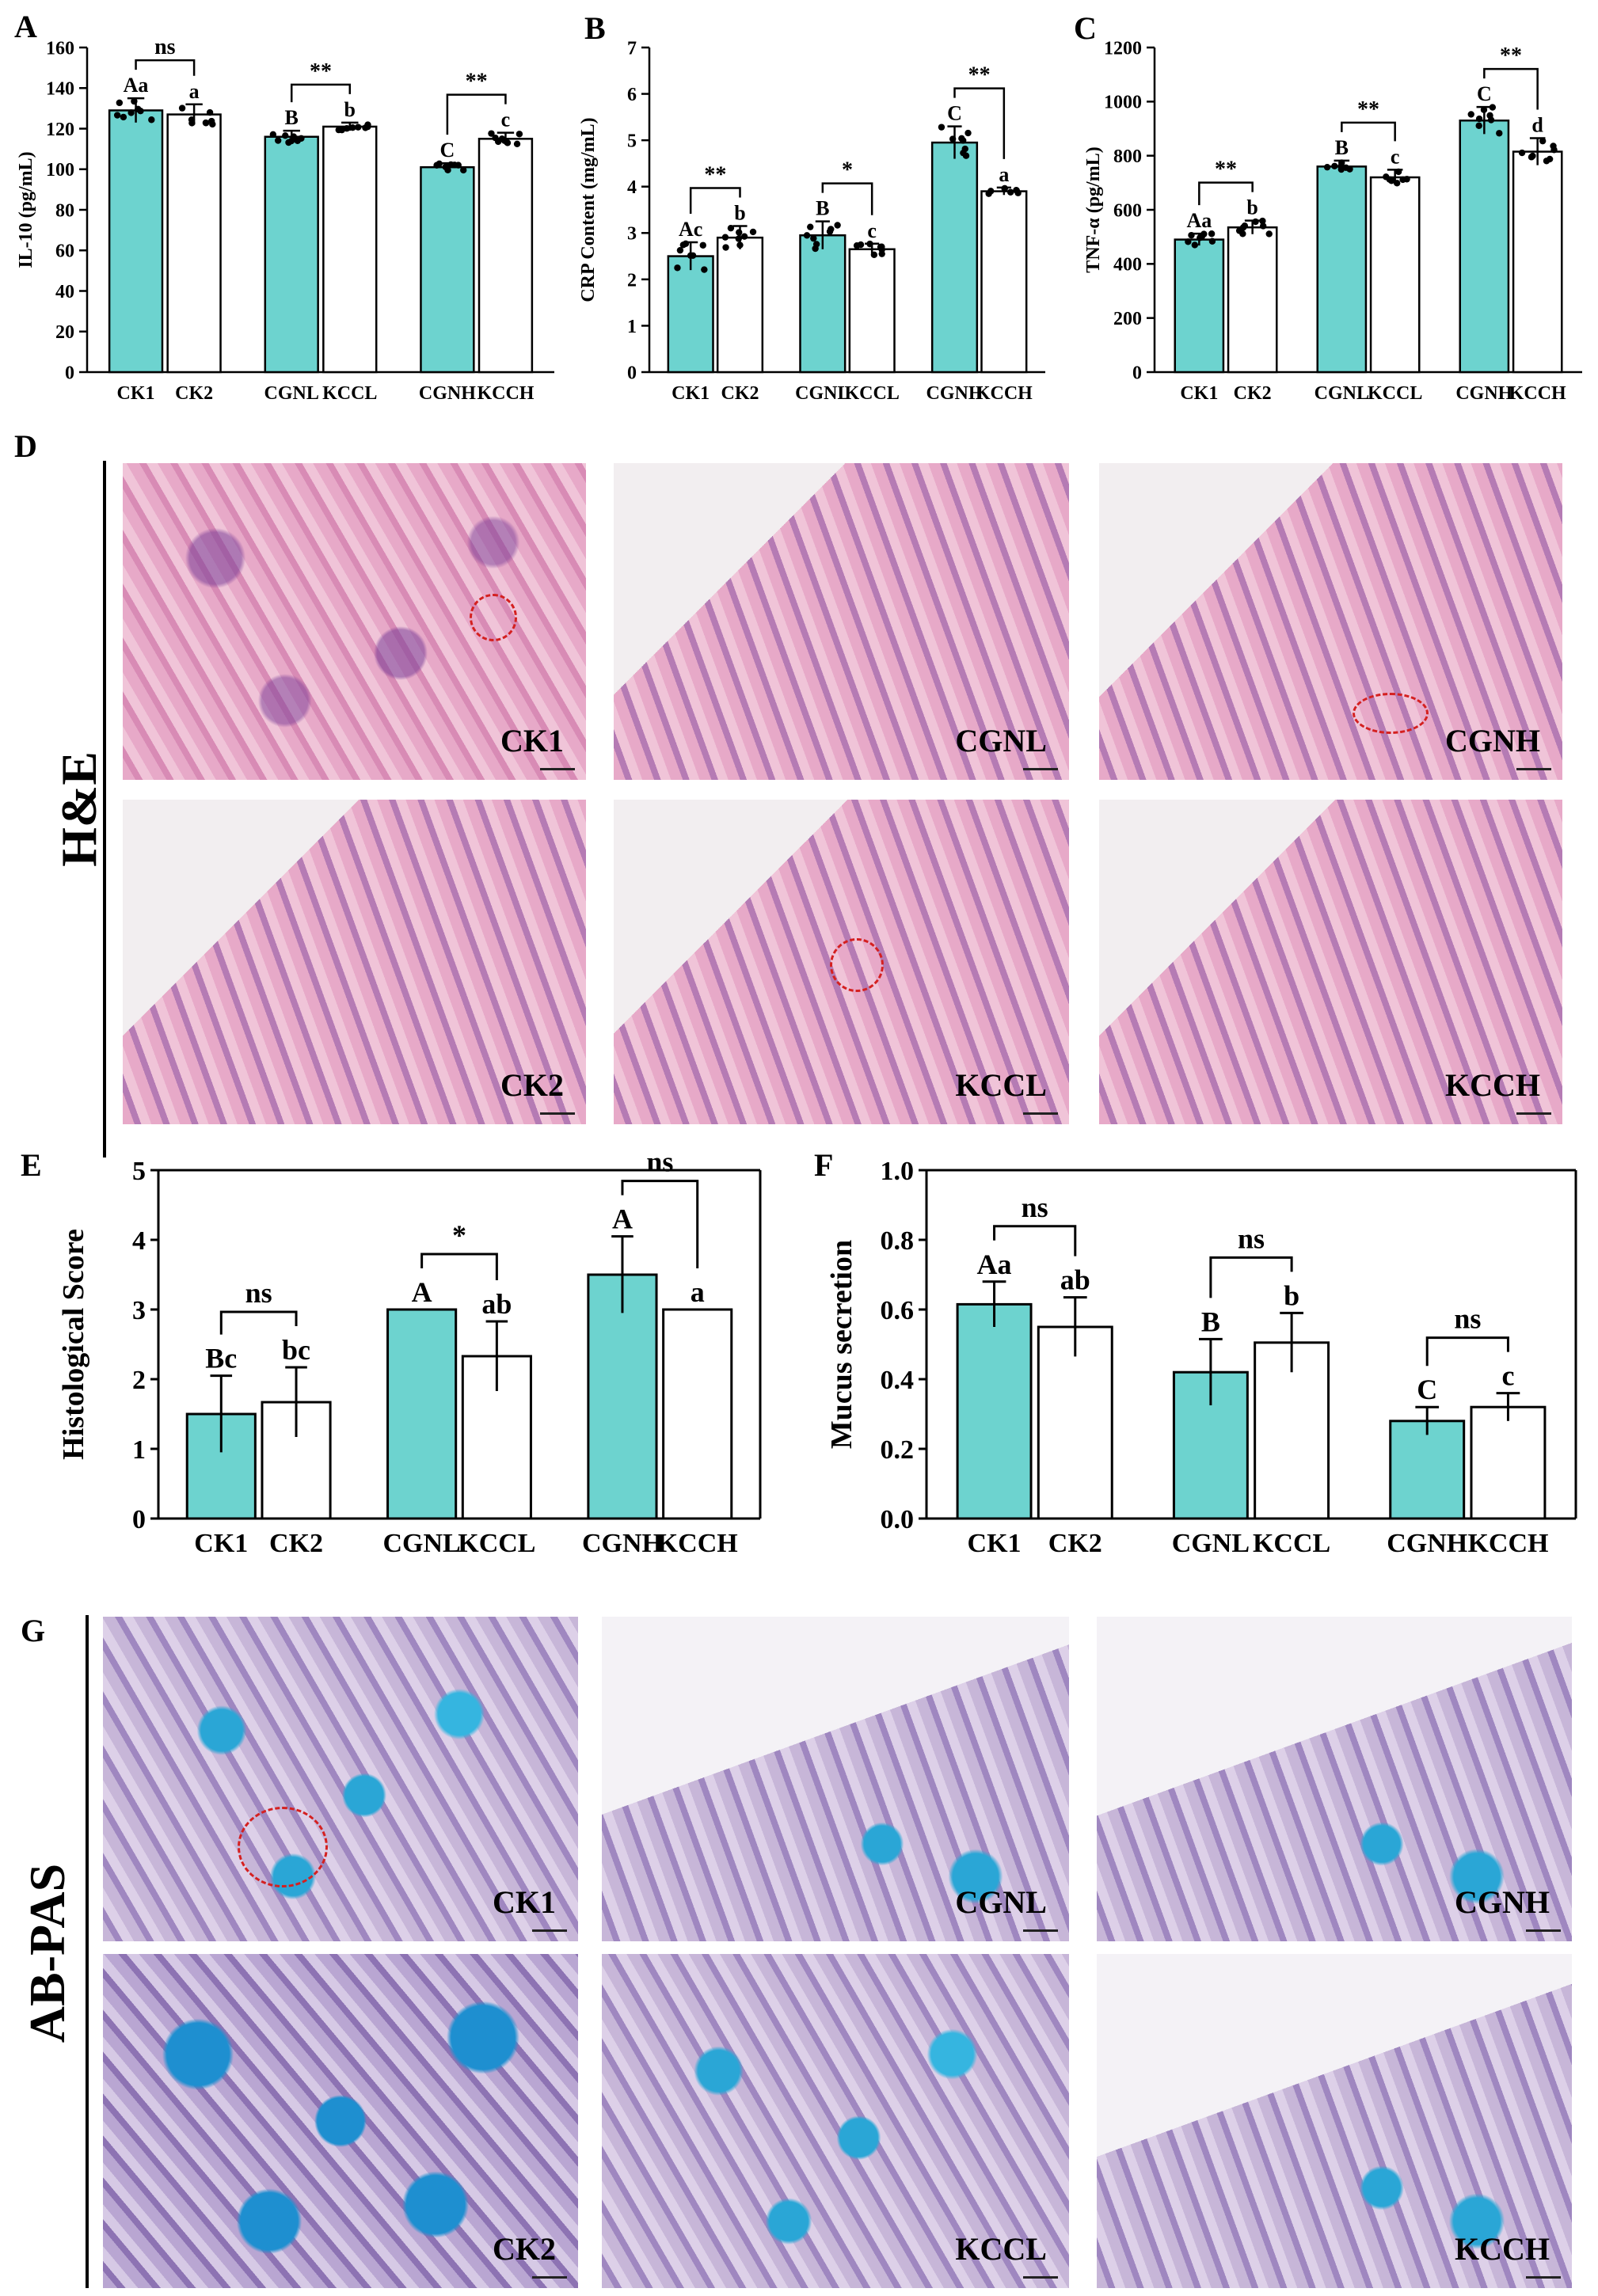 The width and height of the screenshot is (1598, 2296). I want to click on significance-letter: Aa, so click(994, 1264).